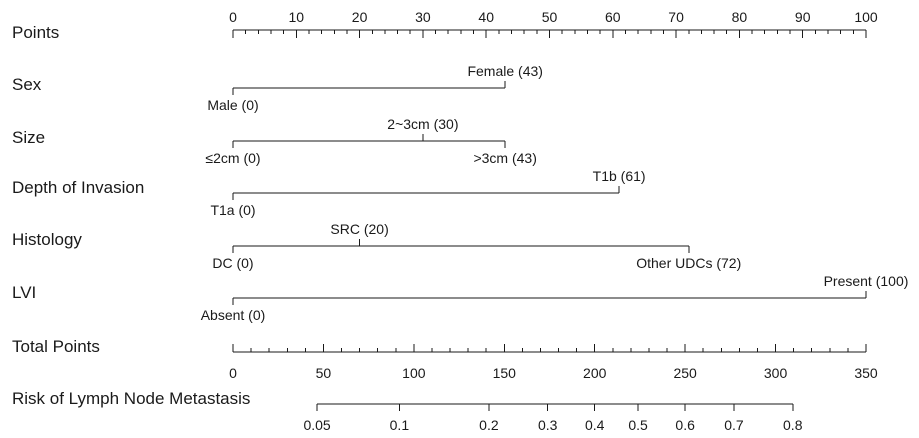  Describe the element at coordinates (47, 239) in the screenshot. I see `row-label: Histology` at that location.